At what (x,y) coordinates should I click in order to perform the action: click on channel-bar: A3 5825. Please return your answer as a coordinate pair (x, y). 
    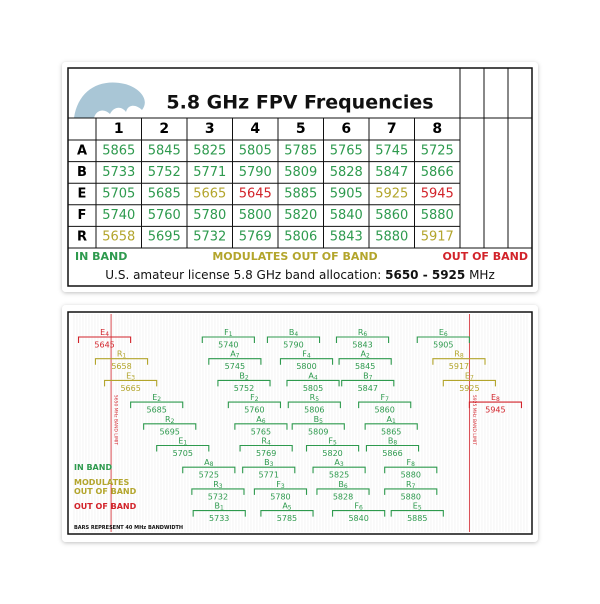
    Looking at the image, I should click on (339, 469).